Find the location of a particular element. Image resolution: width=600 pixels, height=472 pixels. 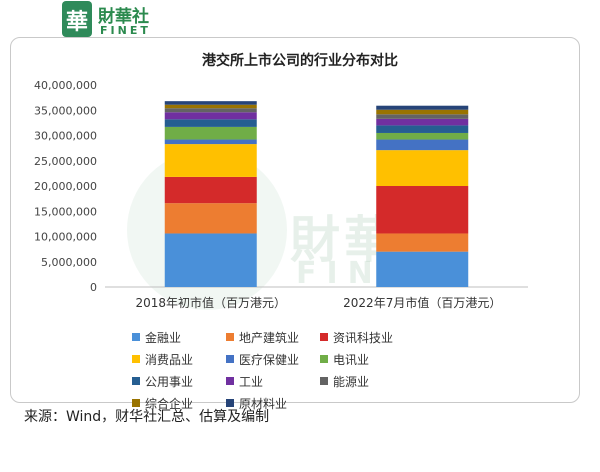

legend-item: 电讯业 is located at coordinates (378, 359).